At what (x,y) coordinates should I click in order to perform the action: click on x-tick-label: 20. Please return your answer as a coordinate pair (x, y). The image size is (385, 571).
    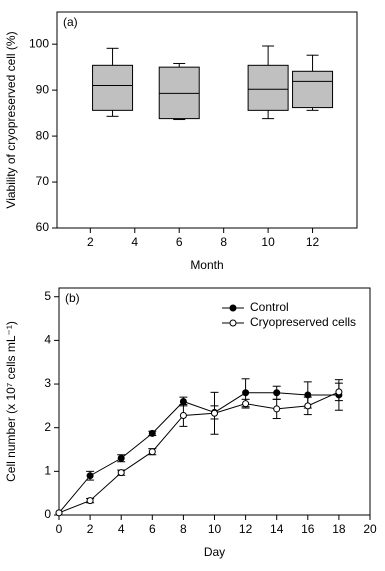
    Looking at the image, I should click on (370, 529).